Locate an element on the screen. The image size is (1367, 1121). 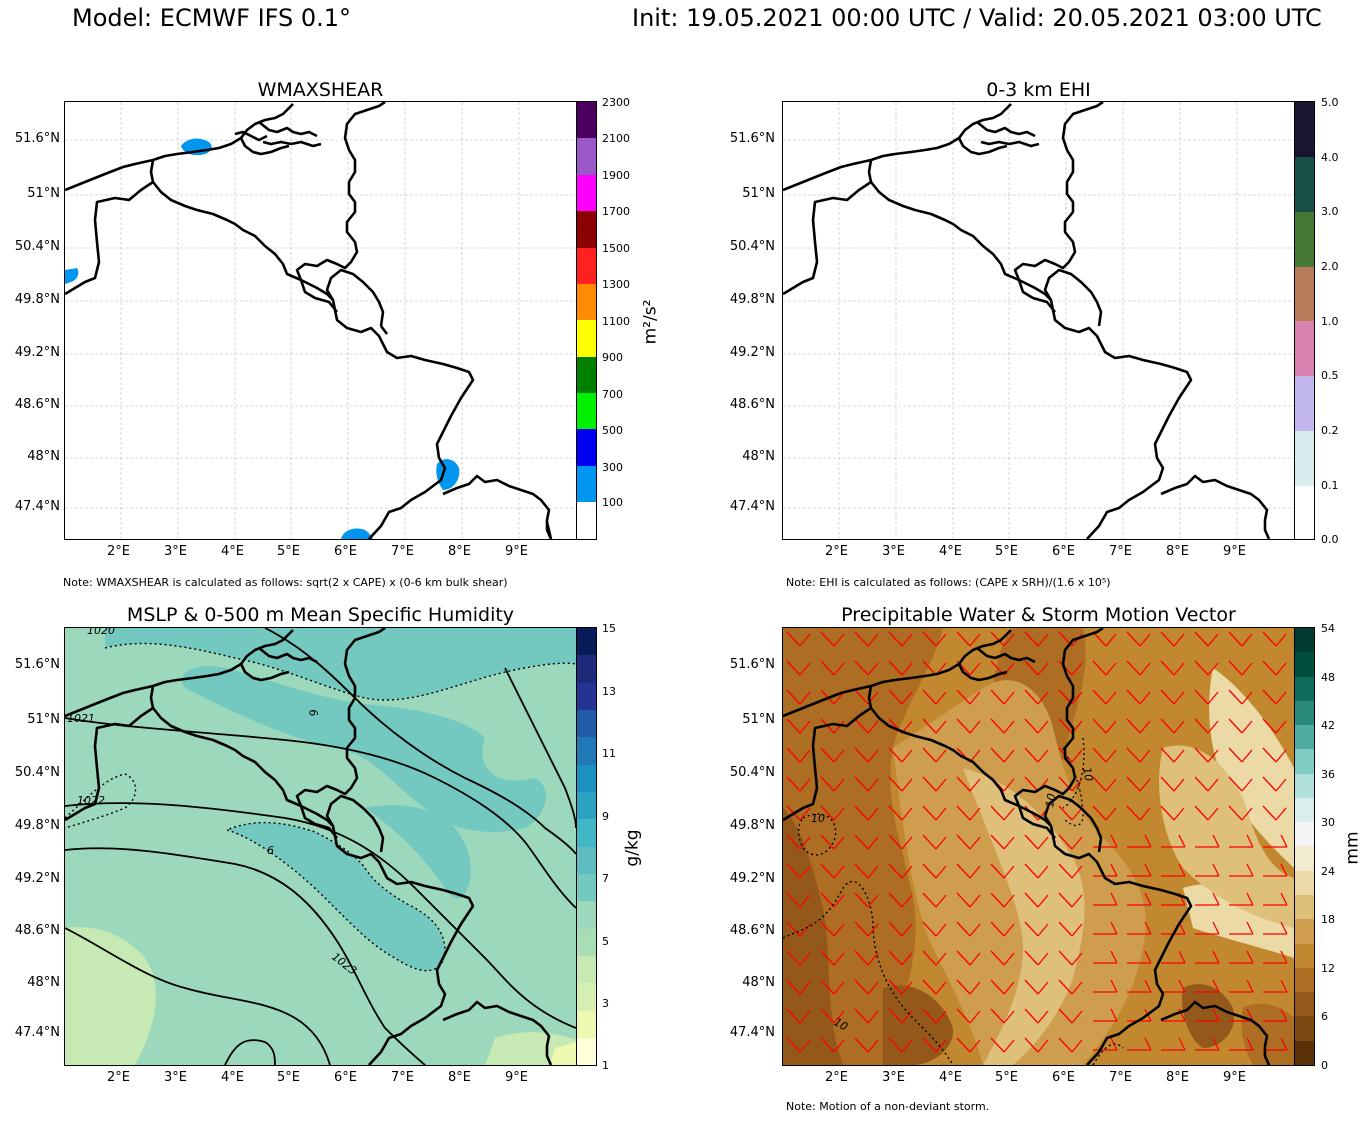
map-ehi is located at coordinates (1038, 320).